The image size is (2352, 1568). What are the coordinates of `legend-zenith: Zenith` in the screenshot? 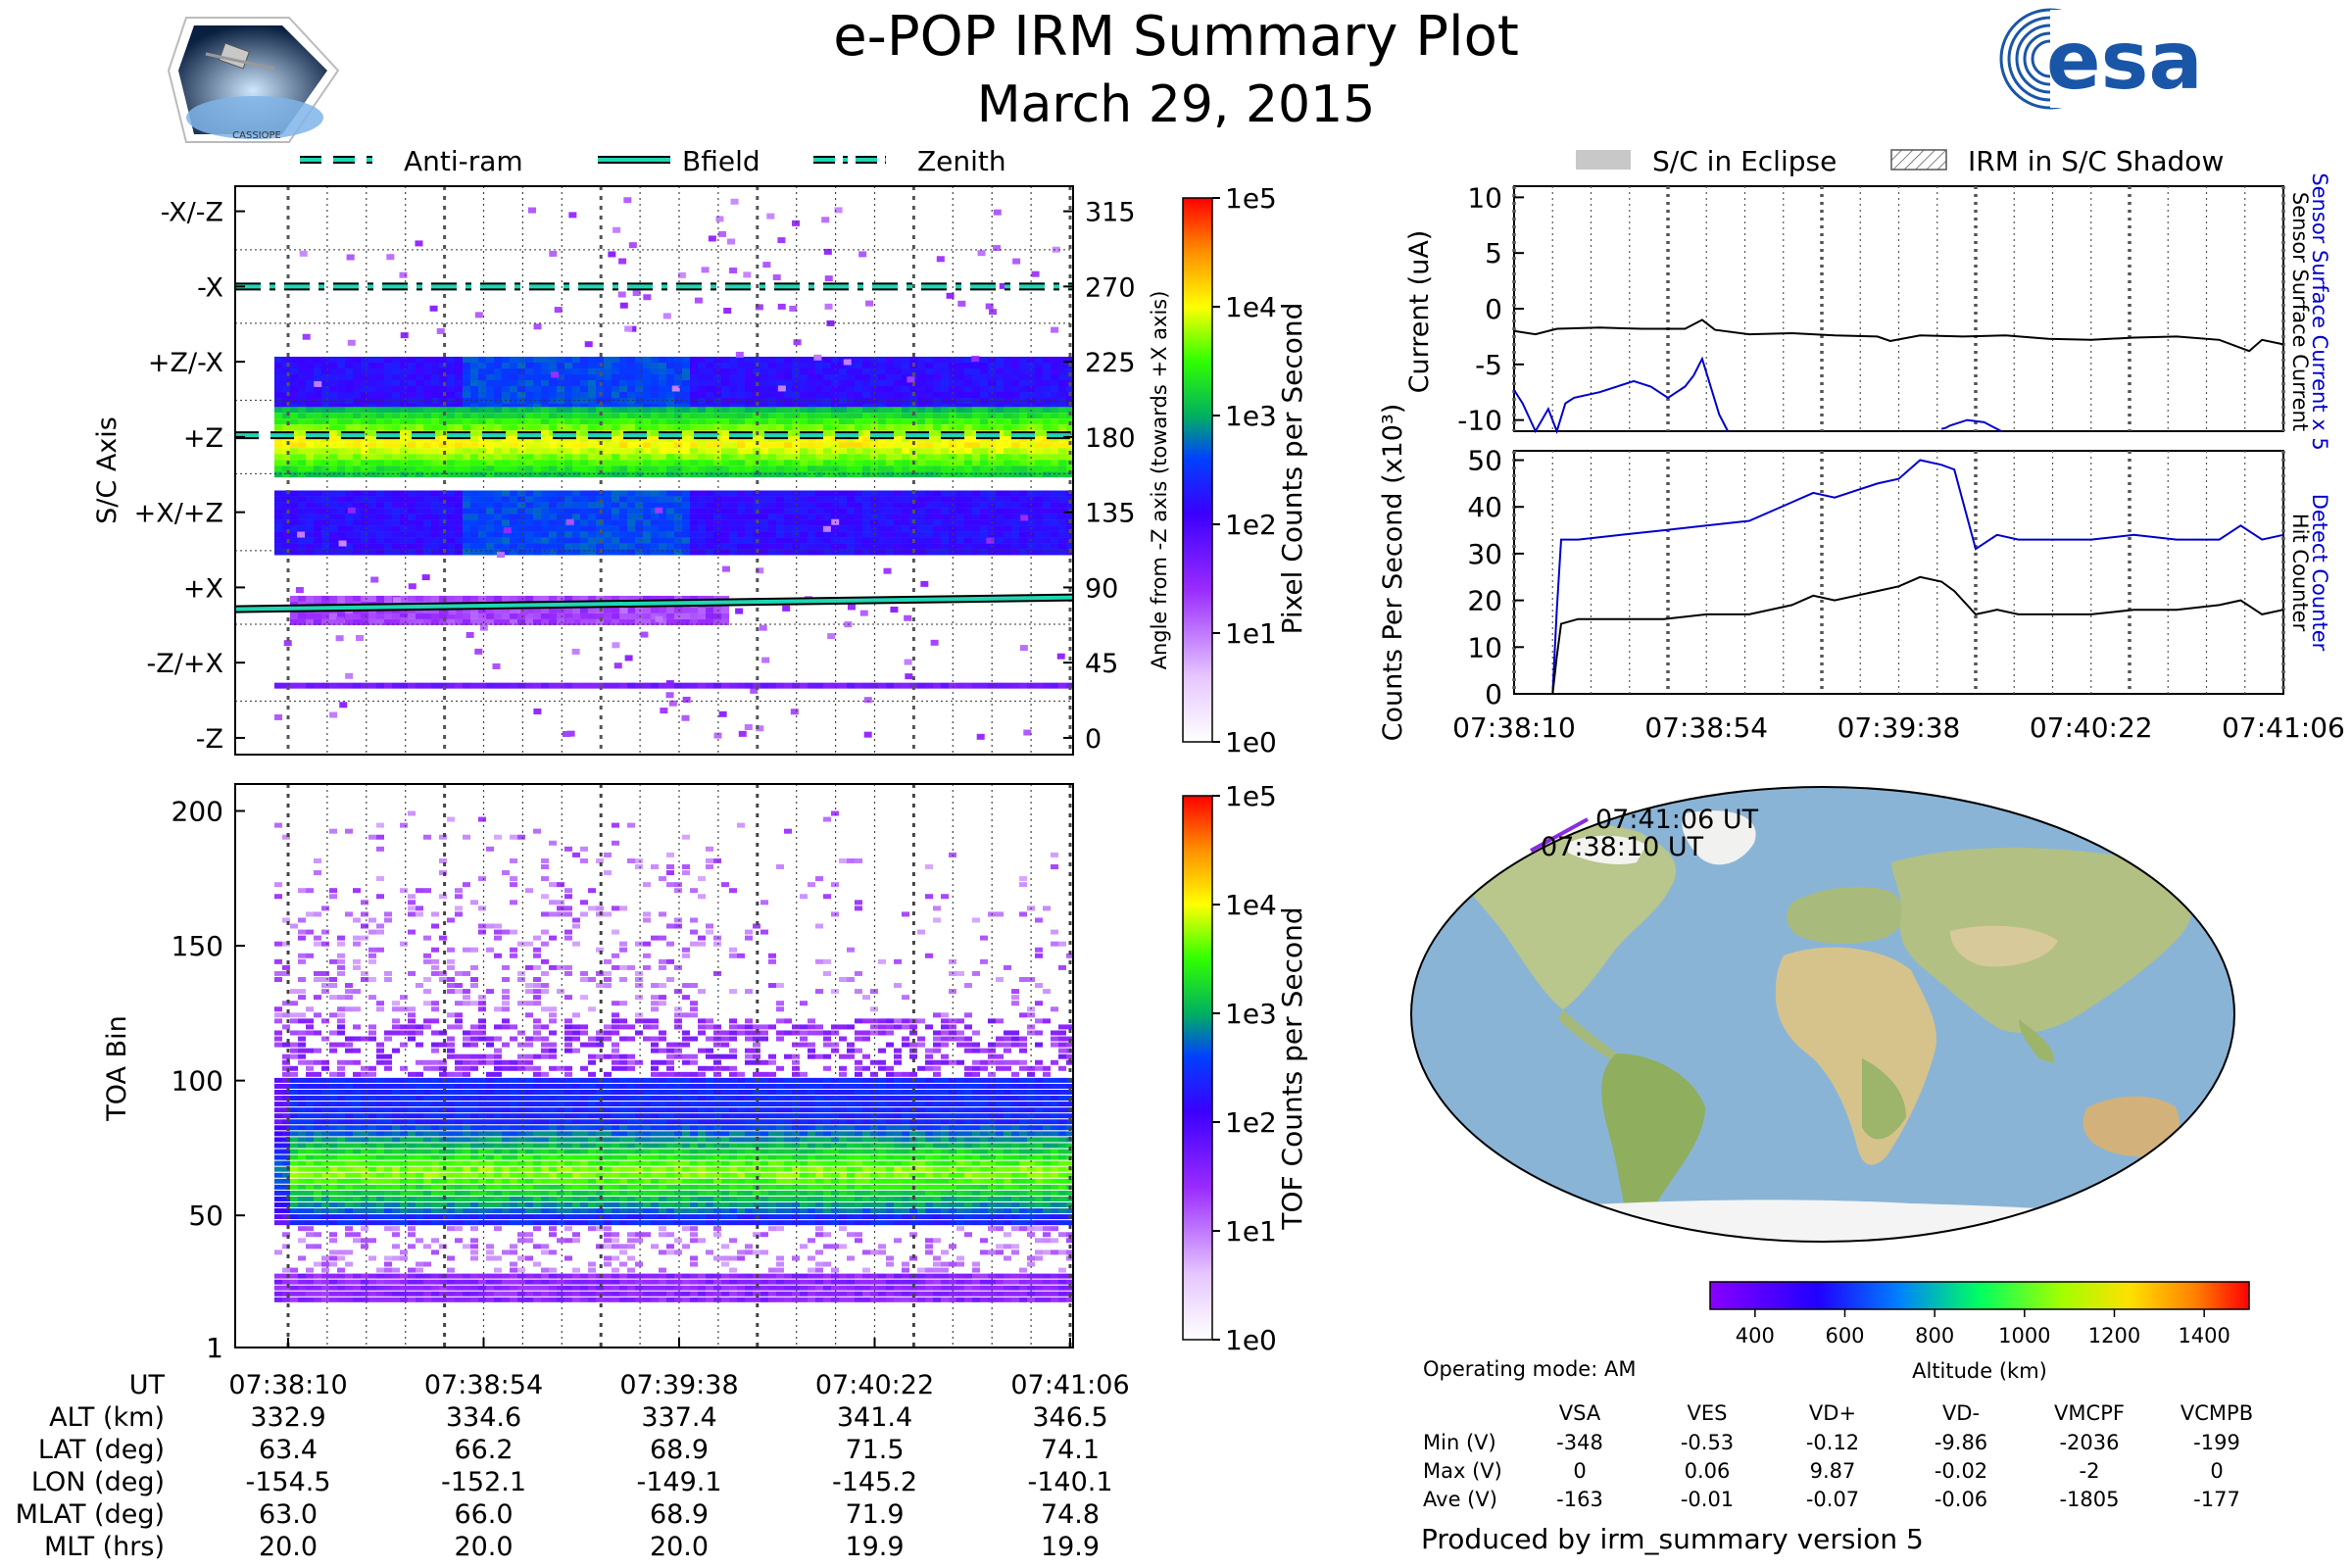 It's located at (961, 161).